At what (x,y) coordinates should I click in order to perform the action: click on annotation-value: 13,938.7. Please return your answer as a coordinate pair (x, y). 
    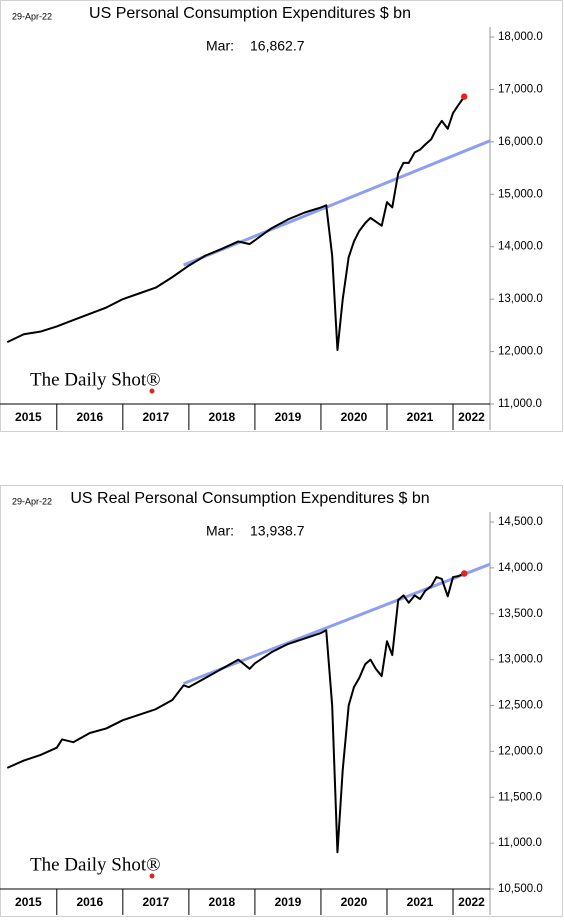
    Looking at the image, I should click on (277, 531).